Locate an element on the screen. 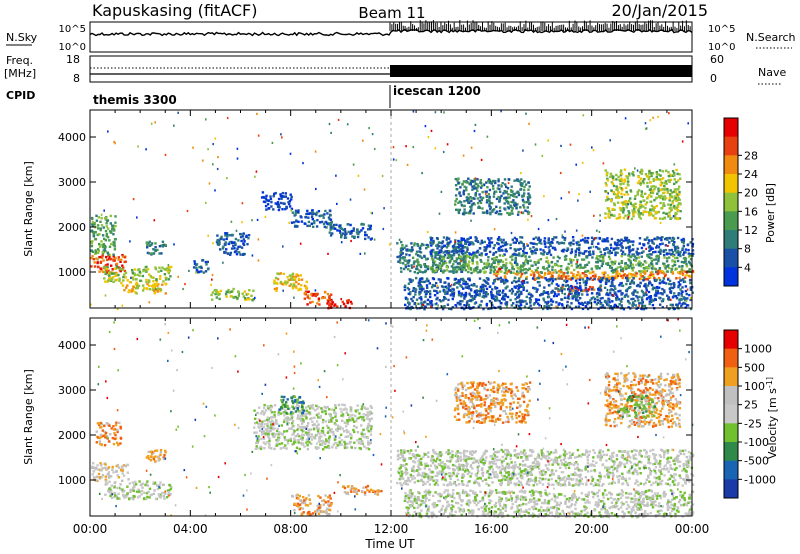 The width and height of the screenshot is (800, 554). colorbar-tick-label: 8 is located at coordinates (747, 249).